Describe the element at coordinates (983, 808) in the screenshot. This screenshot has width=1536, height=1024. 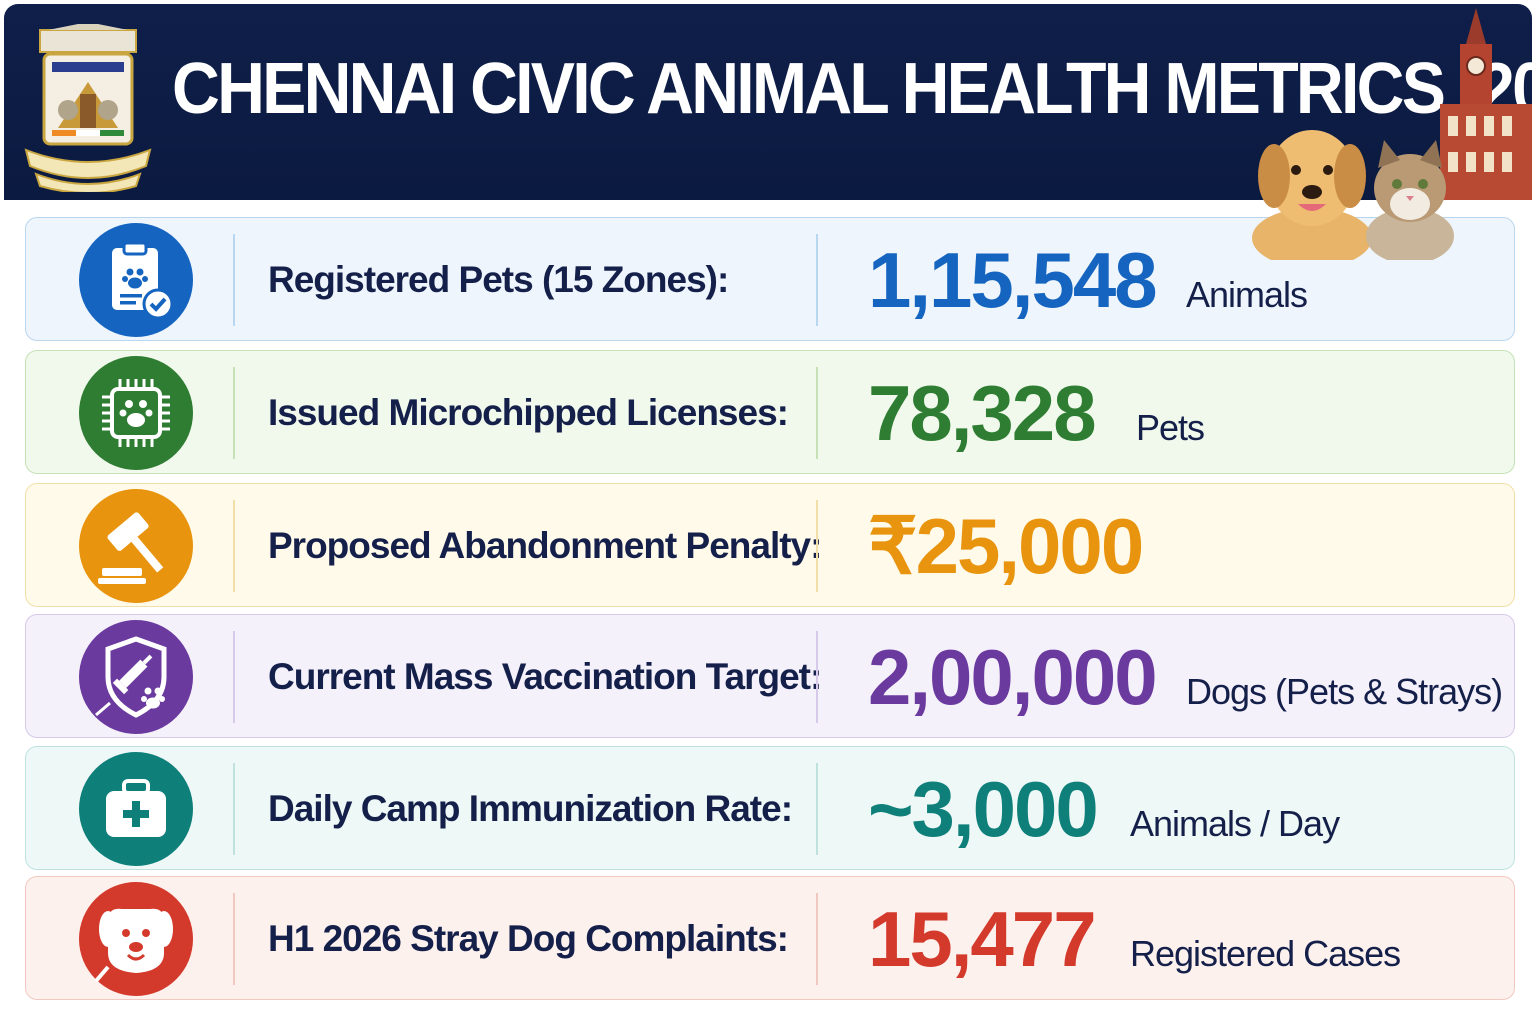
I see `metric-value: ~3,000` at that location.